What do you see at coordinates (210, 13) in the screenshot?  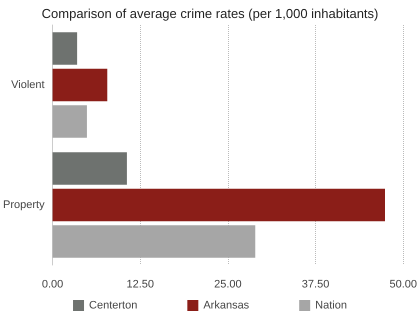 I see `chart-title: Comparison of average crime rates (per 1,000 inhabitants)` at bounding box center [210, 13].